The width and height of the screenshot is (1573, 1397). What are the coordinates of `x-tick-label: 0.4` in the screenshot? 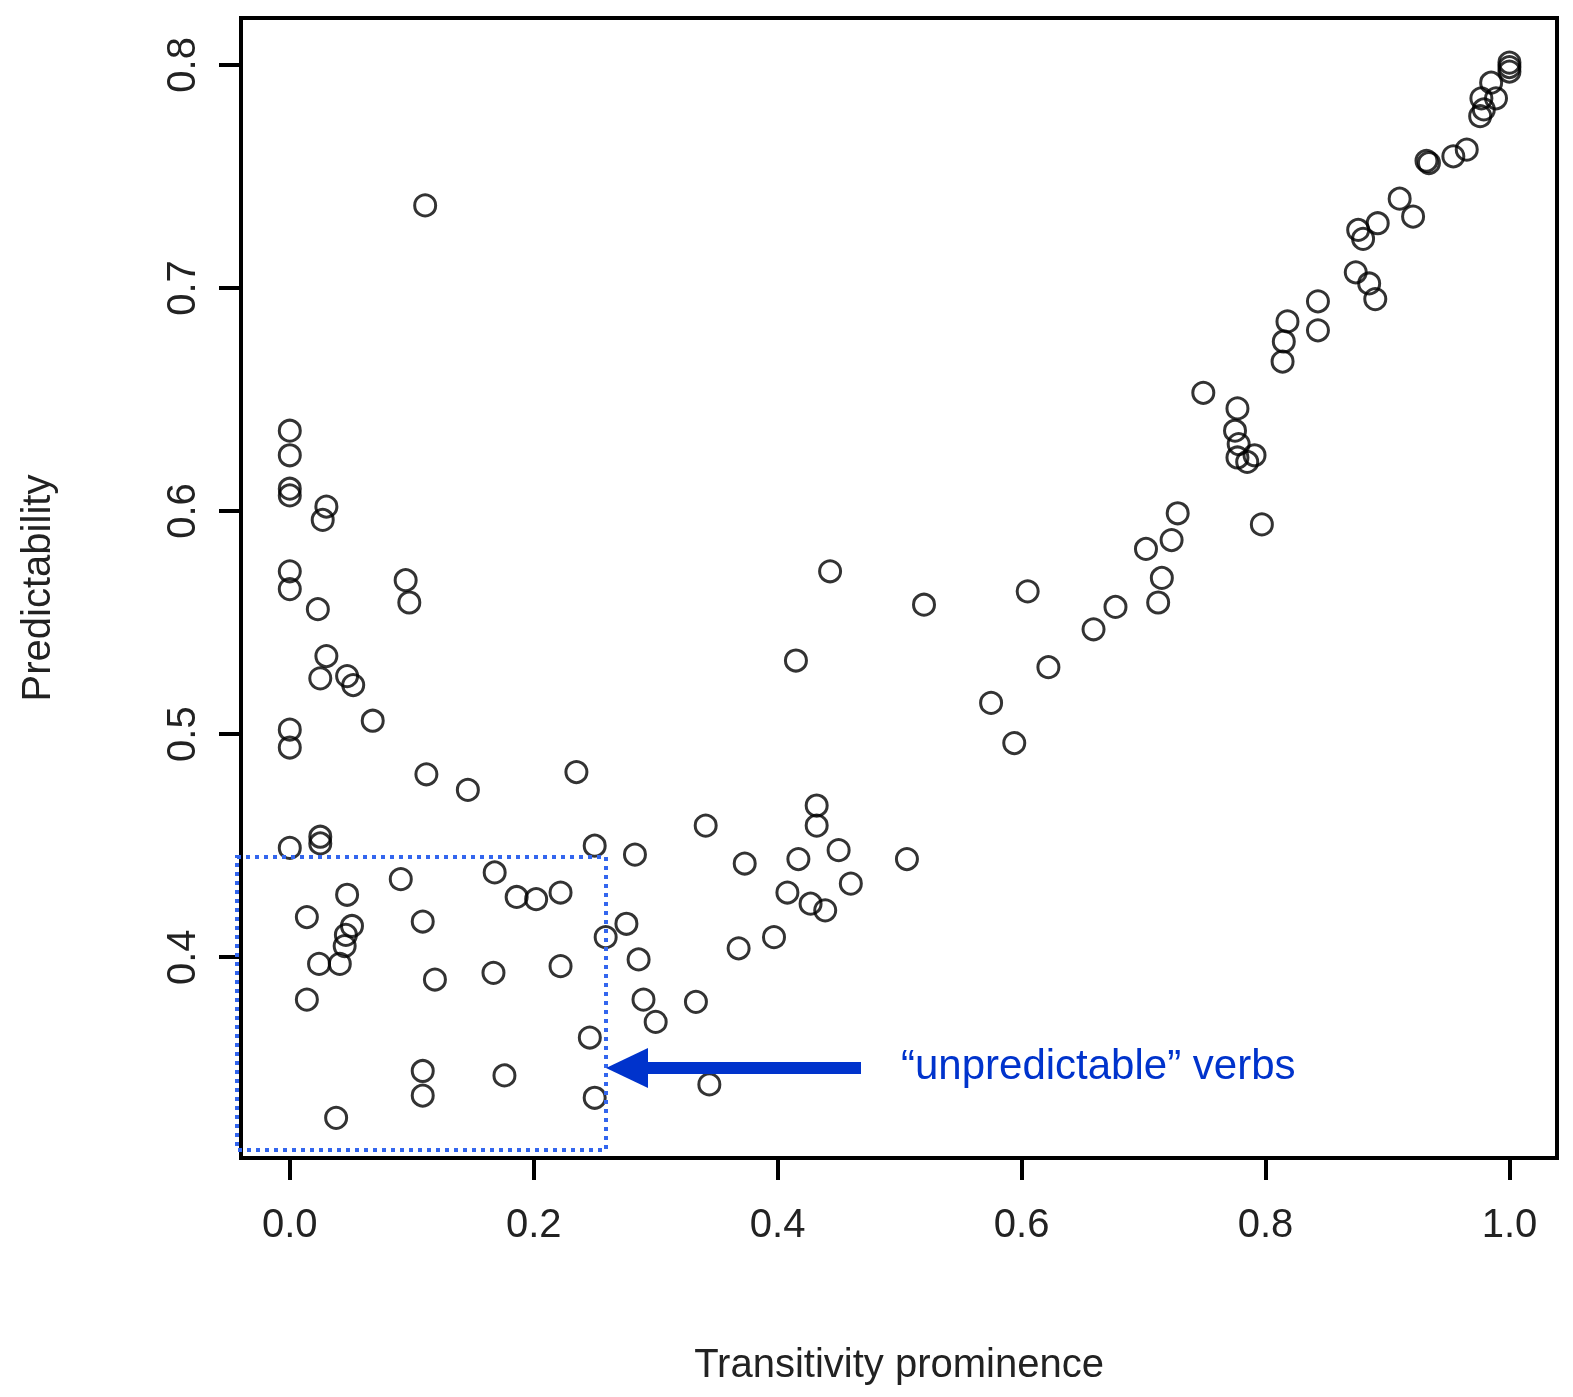 It's located at (777, 1223).